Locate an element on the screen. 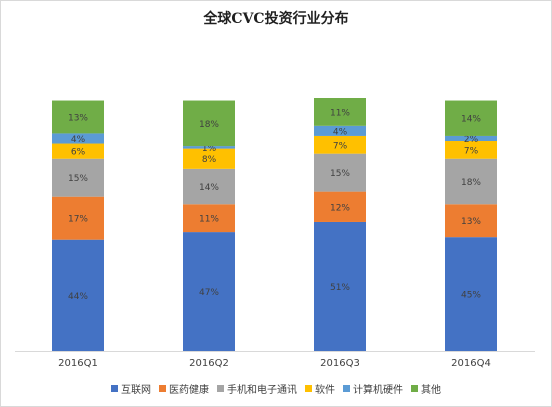  x-tick-label: 2016Q3 is located at coordinates (340, 363).